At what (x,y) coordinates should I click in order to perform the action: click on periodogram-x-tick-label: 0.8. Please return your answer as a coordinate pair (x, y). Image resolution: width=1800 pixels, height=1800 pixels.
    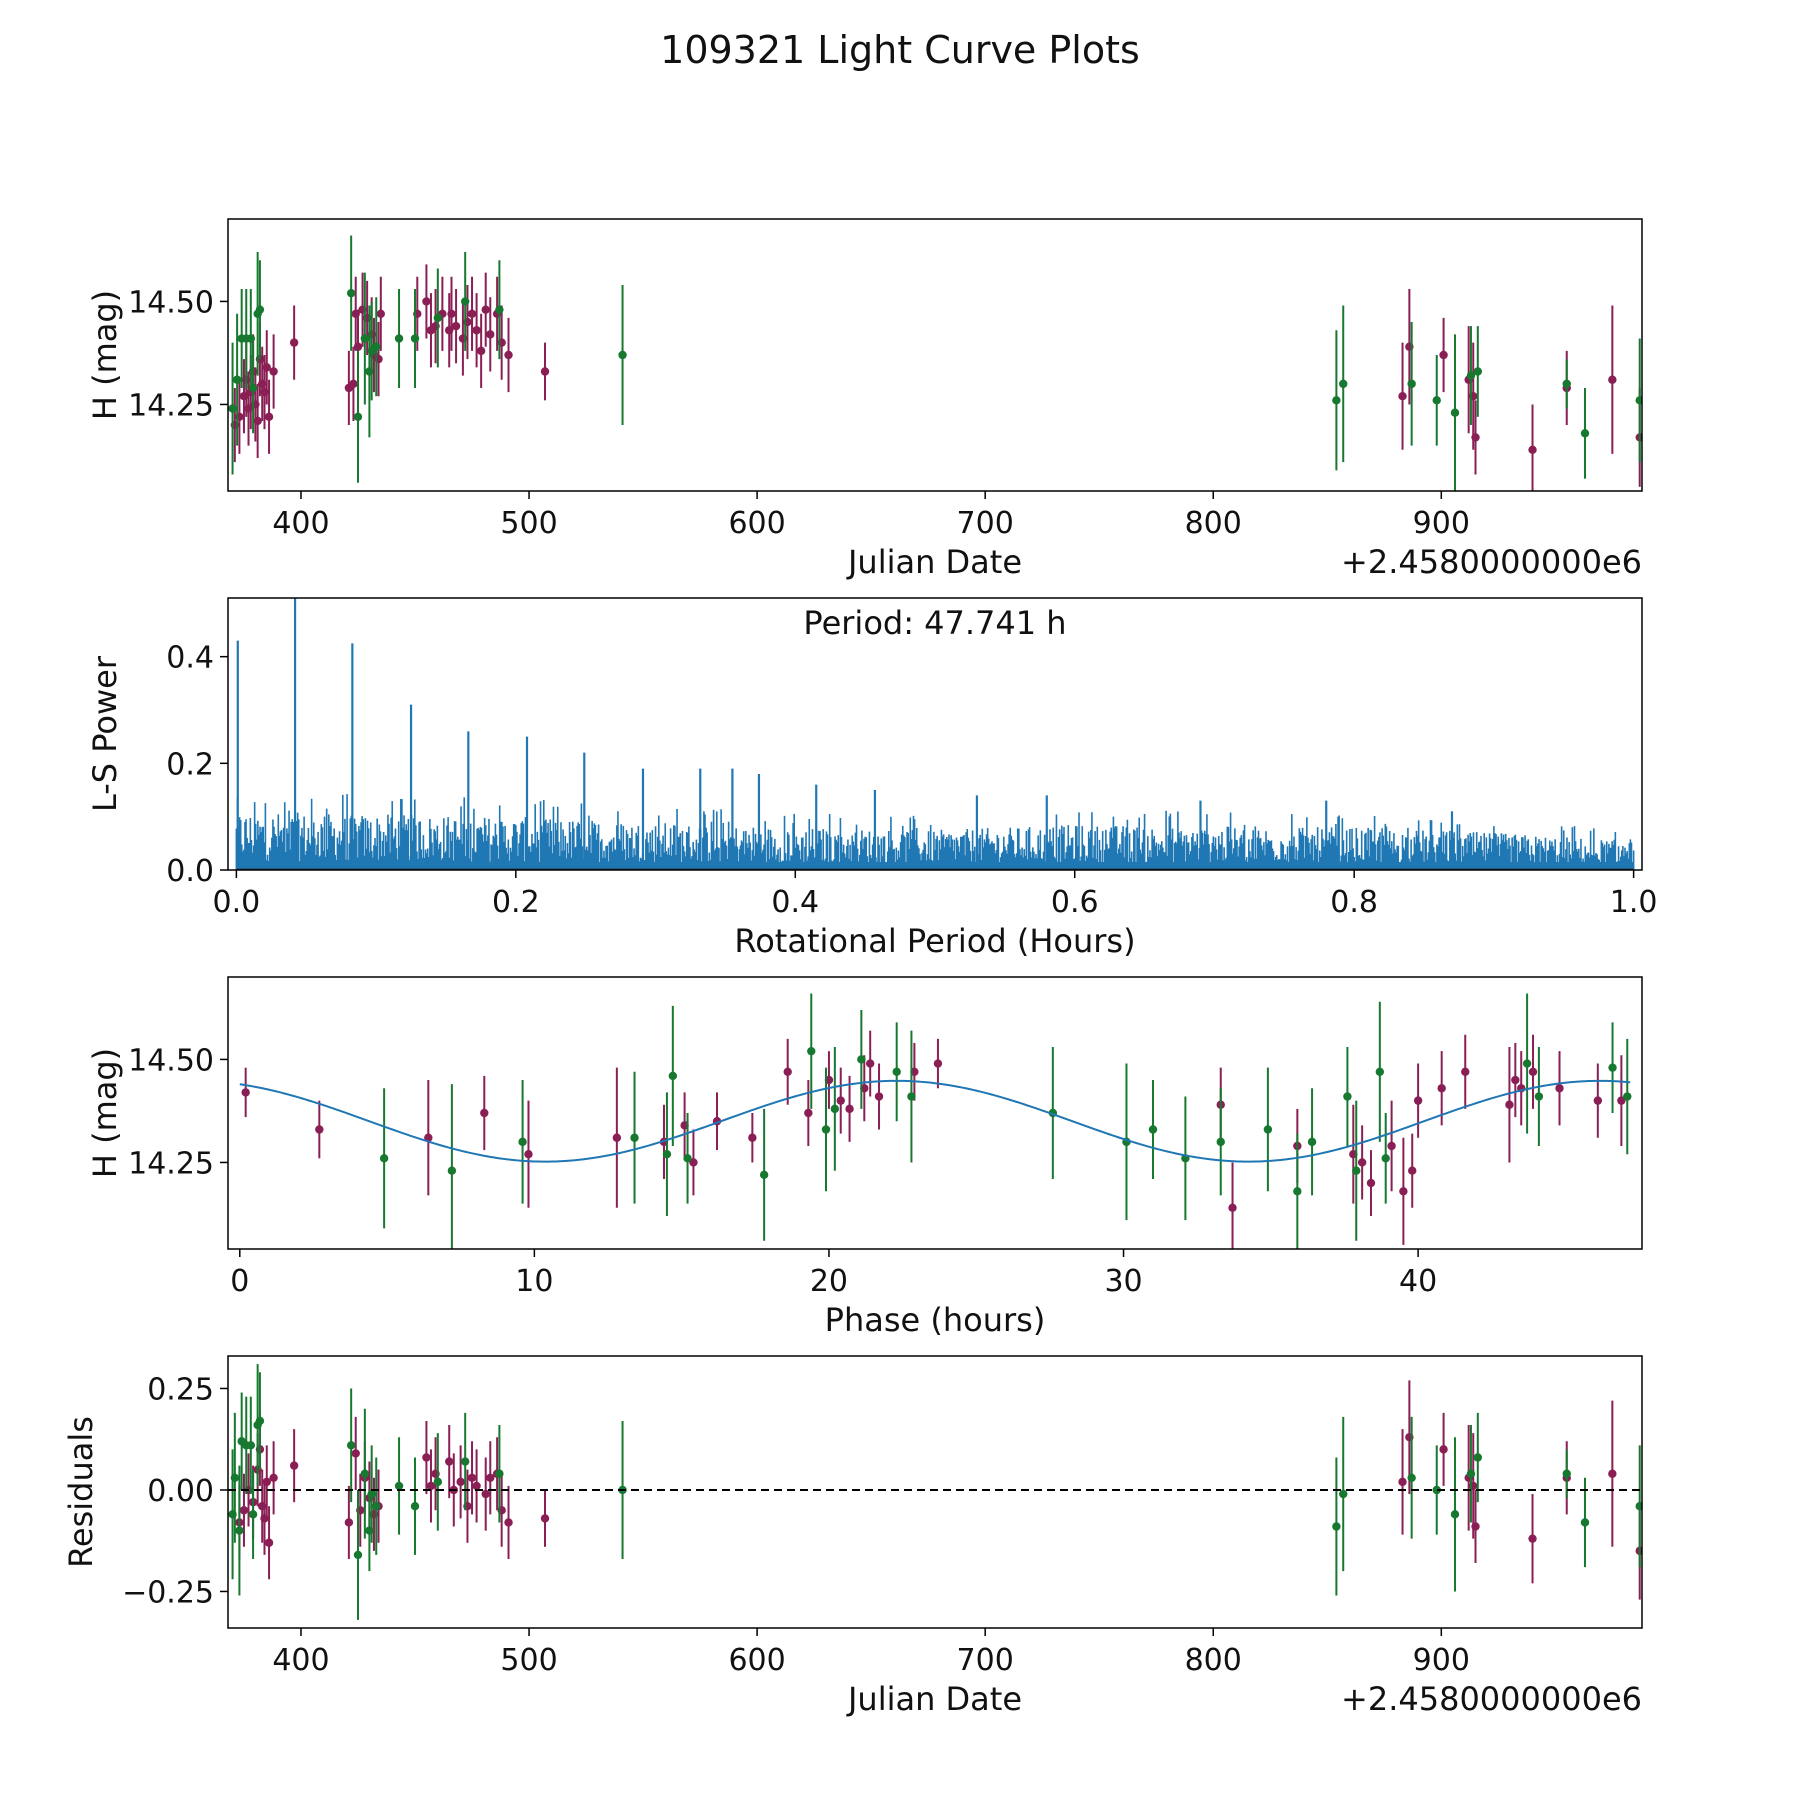
    Looking at the image, I should click on (1354, 902).